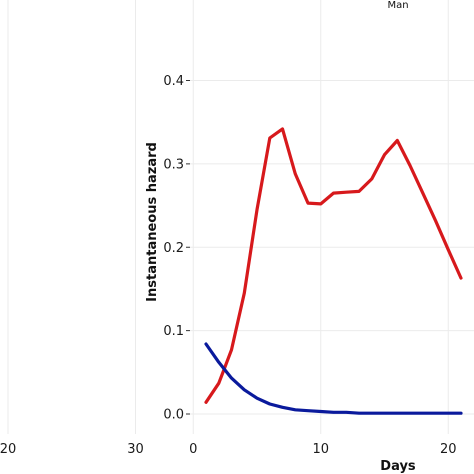 The height and width of the screenshot is (474, 474). What do you see at coordinates (173, 415) in the screenshot?
I see `y-tick-label: 0.0` at bounding box center [173, 415].